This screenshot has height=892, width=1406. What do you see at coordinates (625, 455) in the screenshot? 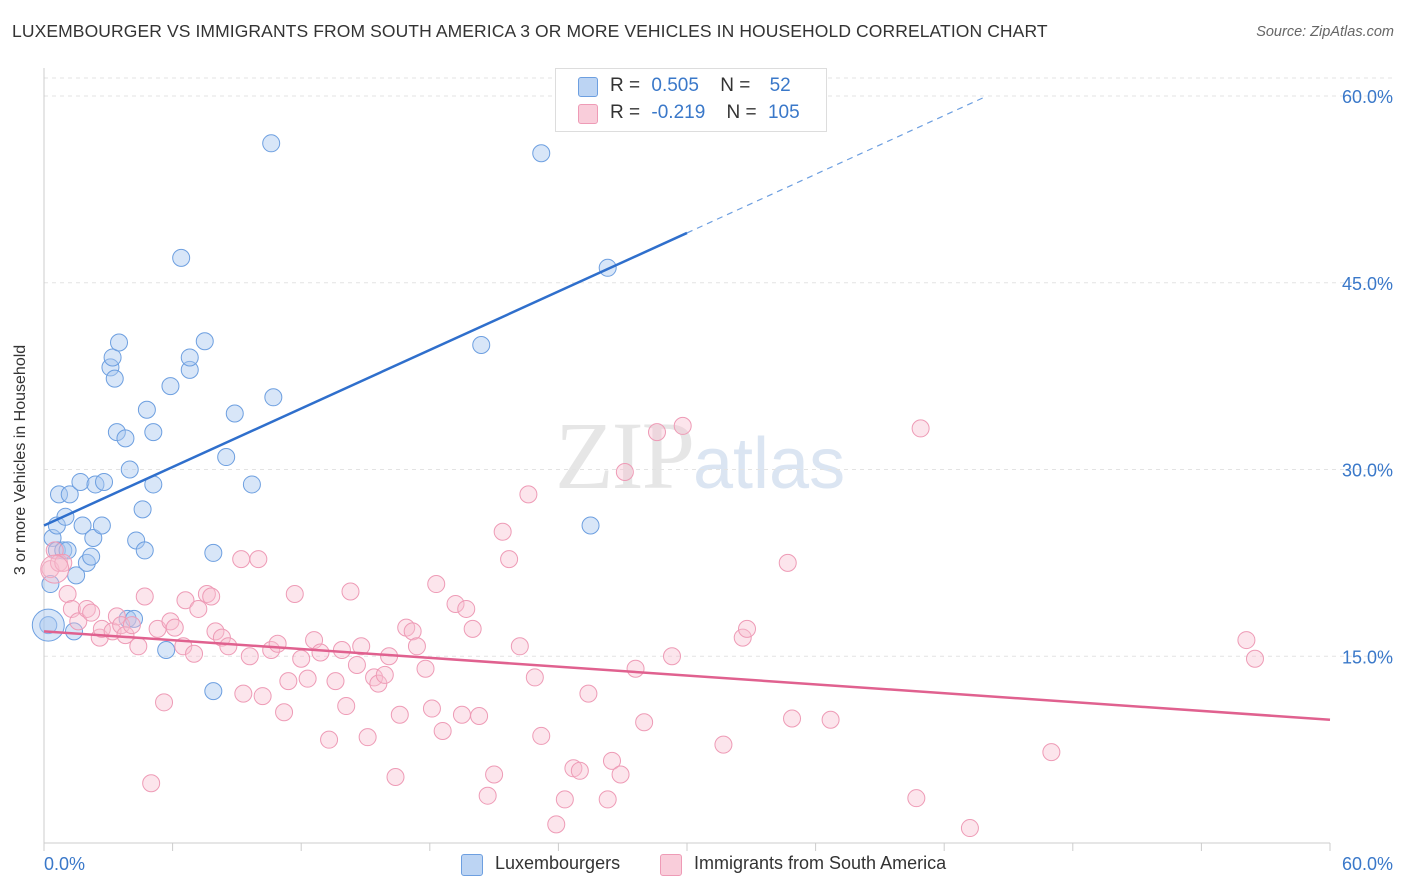
I see `watermark-zip: ZIP` at bounding box center [625, 455].